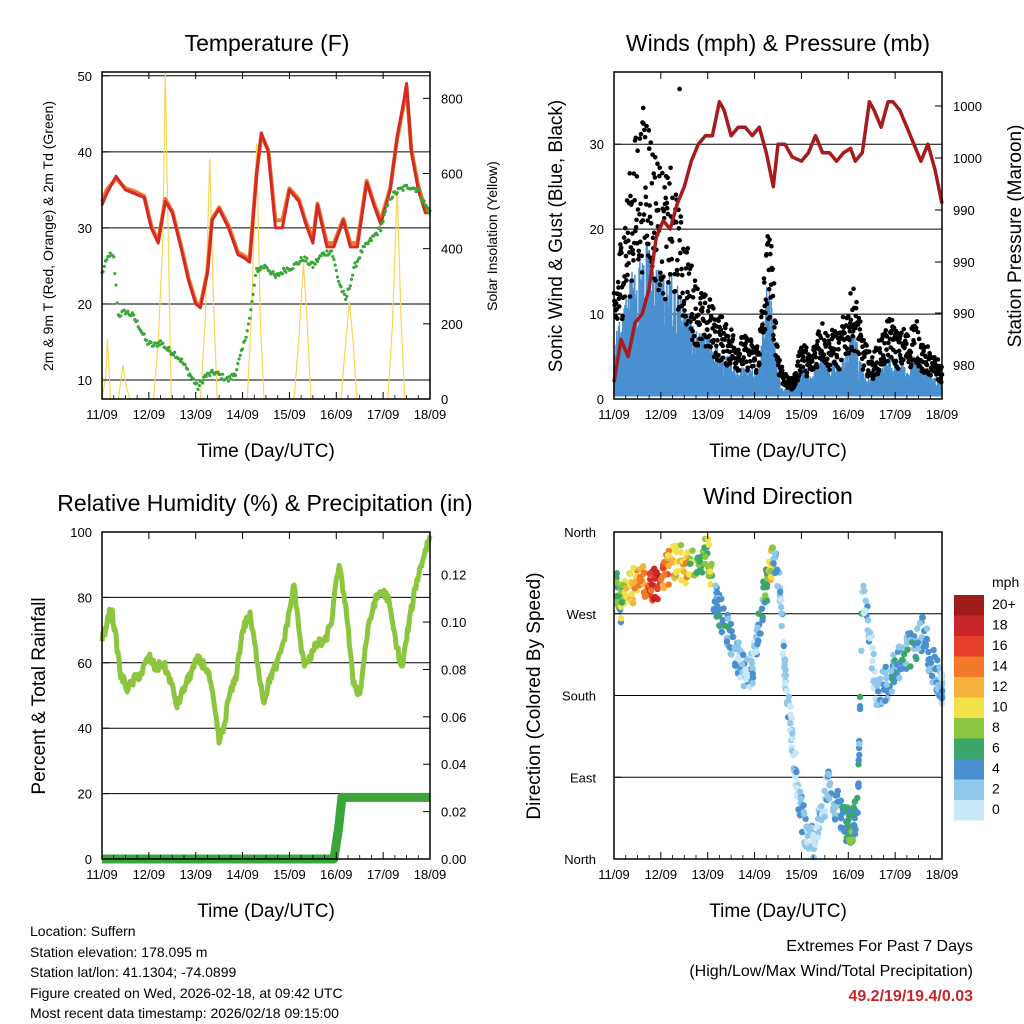 Image resolution: width=1024 pixels, height=1024 pixels. What do you see at coordinates (778, 451) in the screenshot?
I see `winds-xlabel: Time (Day/UTC)` at bounding box center [778, 451].